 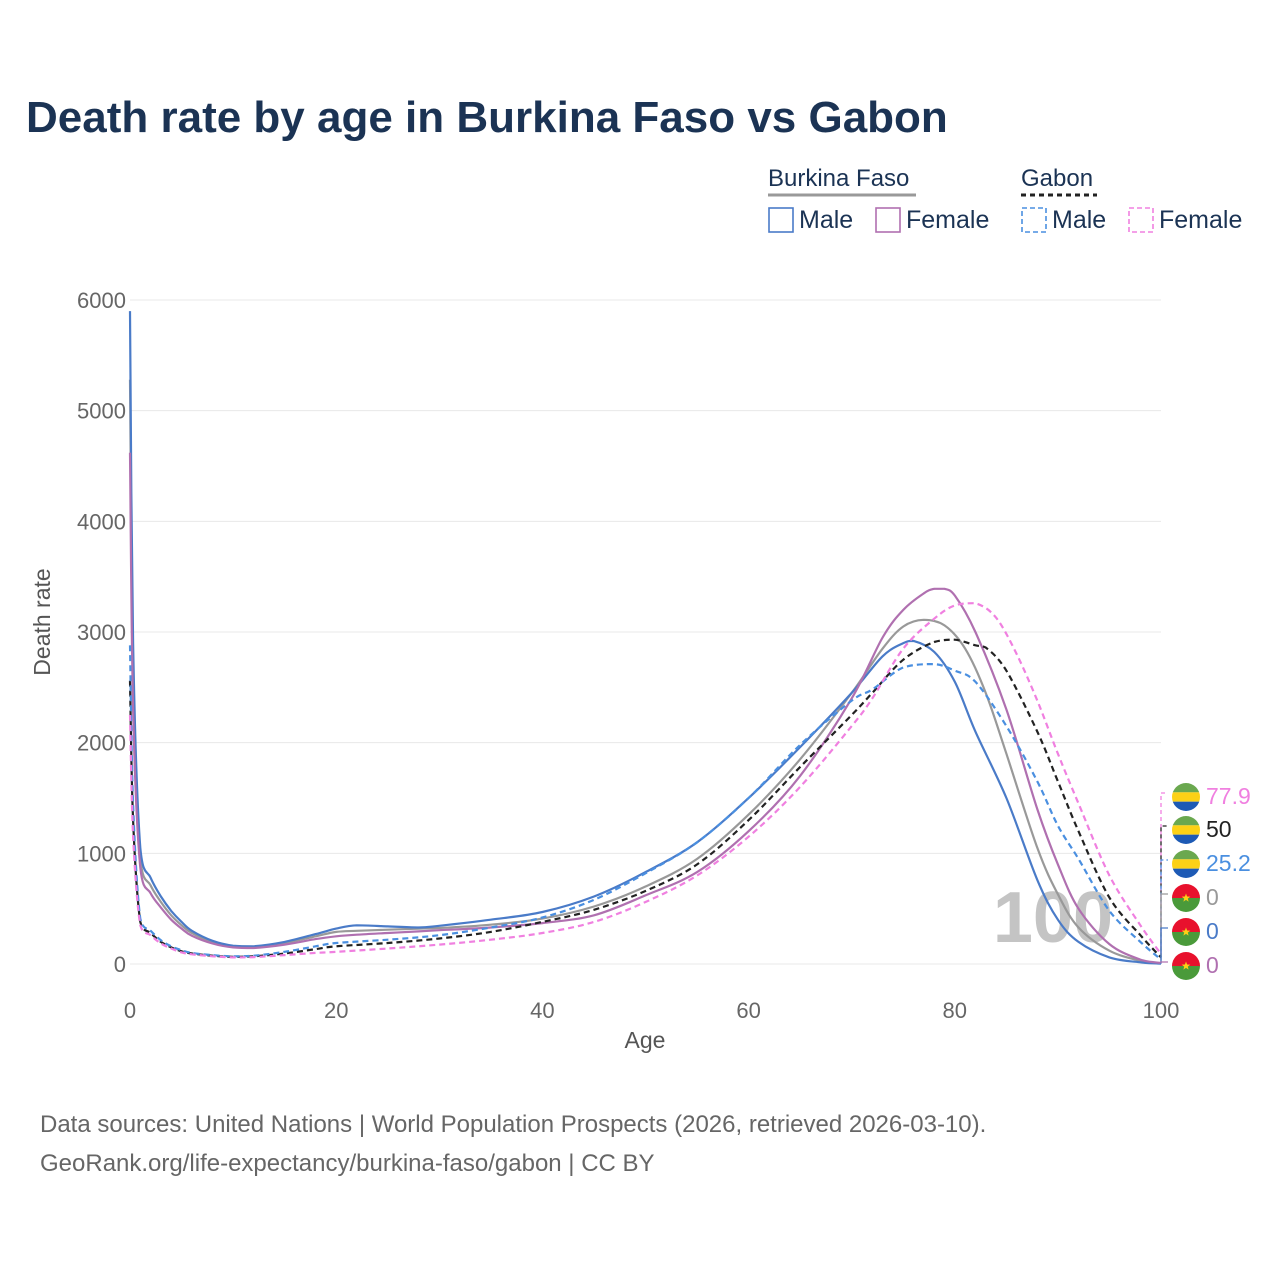 What do you see at coordinates (1034, 220) in the screenshot?
I see `legend-swatch-gabon-male` at bounding box center [1034, 220].